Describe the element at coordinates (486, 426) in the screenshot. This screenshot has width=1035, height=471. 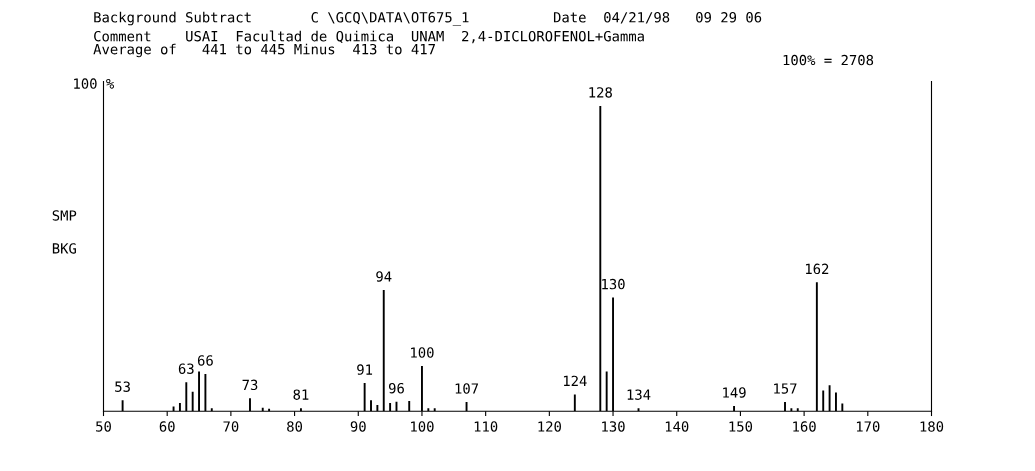
I see `x-tick-label: 110` at that location.